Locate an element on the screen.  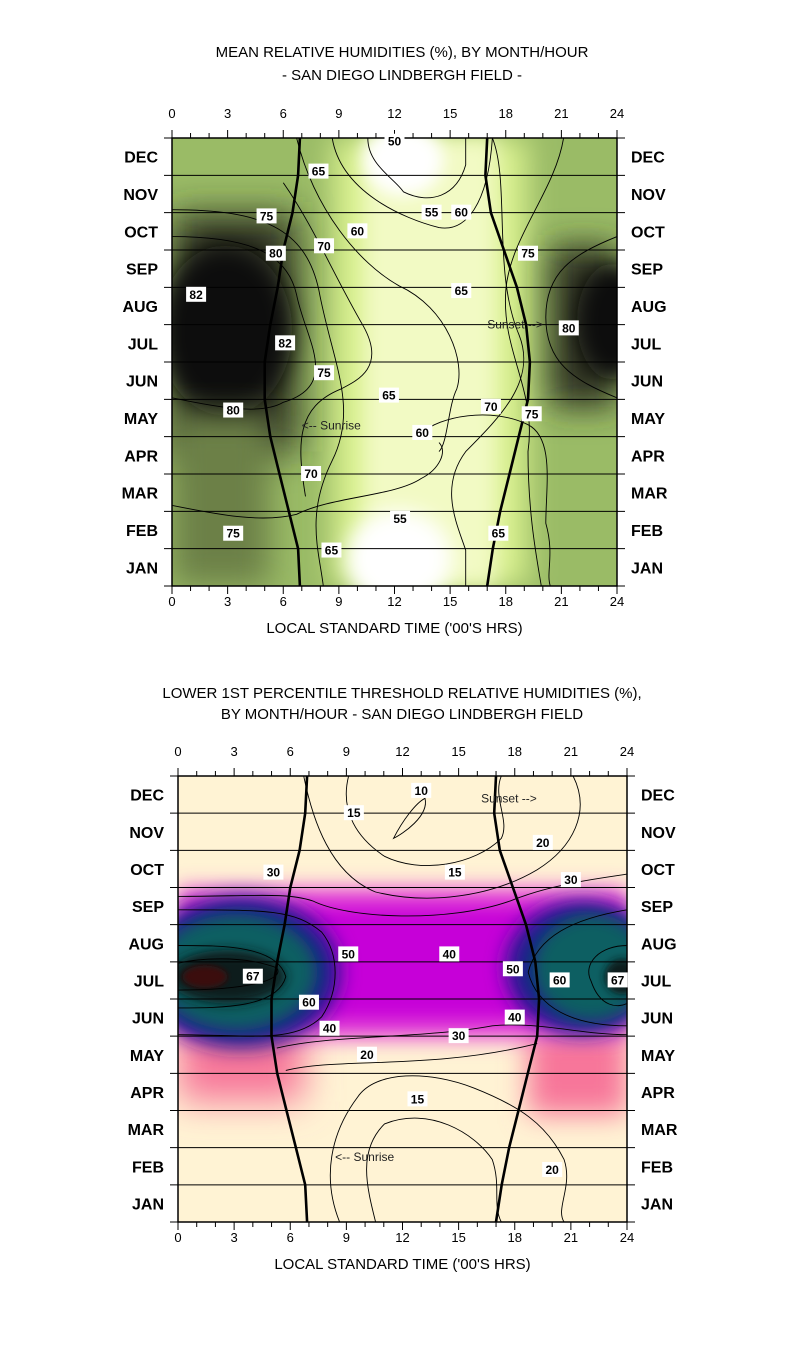
contour-label: 10 is located at coordinates (421, 790).